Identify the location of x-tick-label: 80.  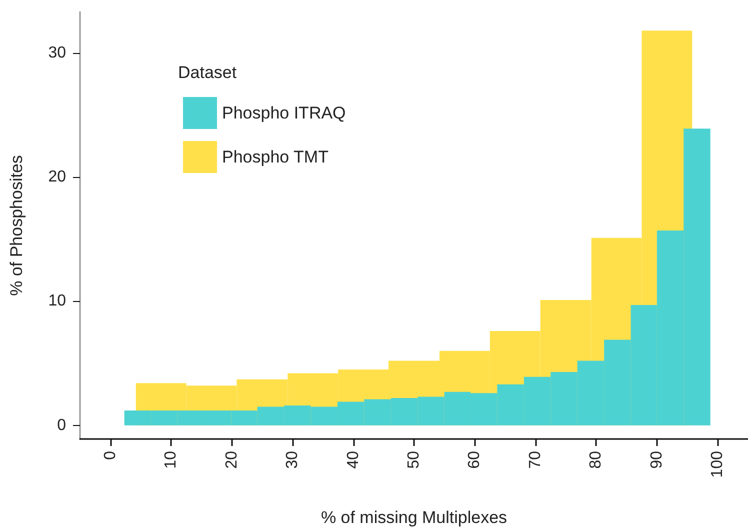
(596, 459).